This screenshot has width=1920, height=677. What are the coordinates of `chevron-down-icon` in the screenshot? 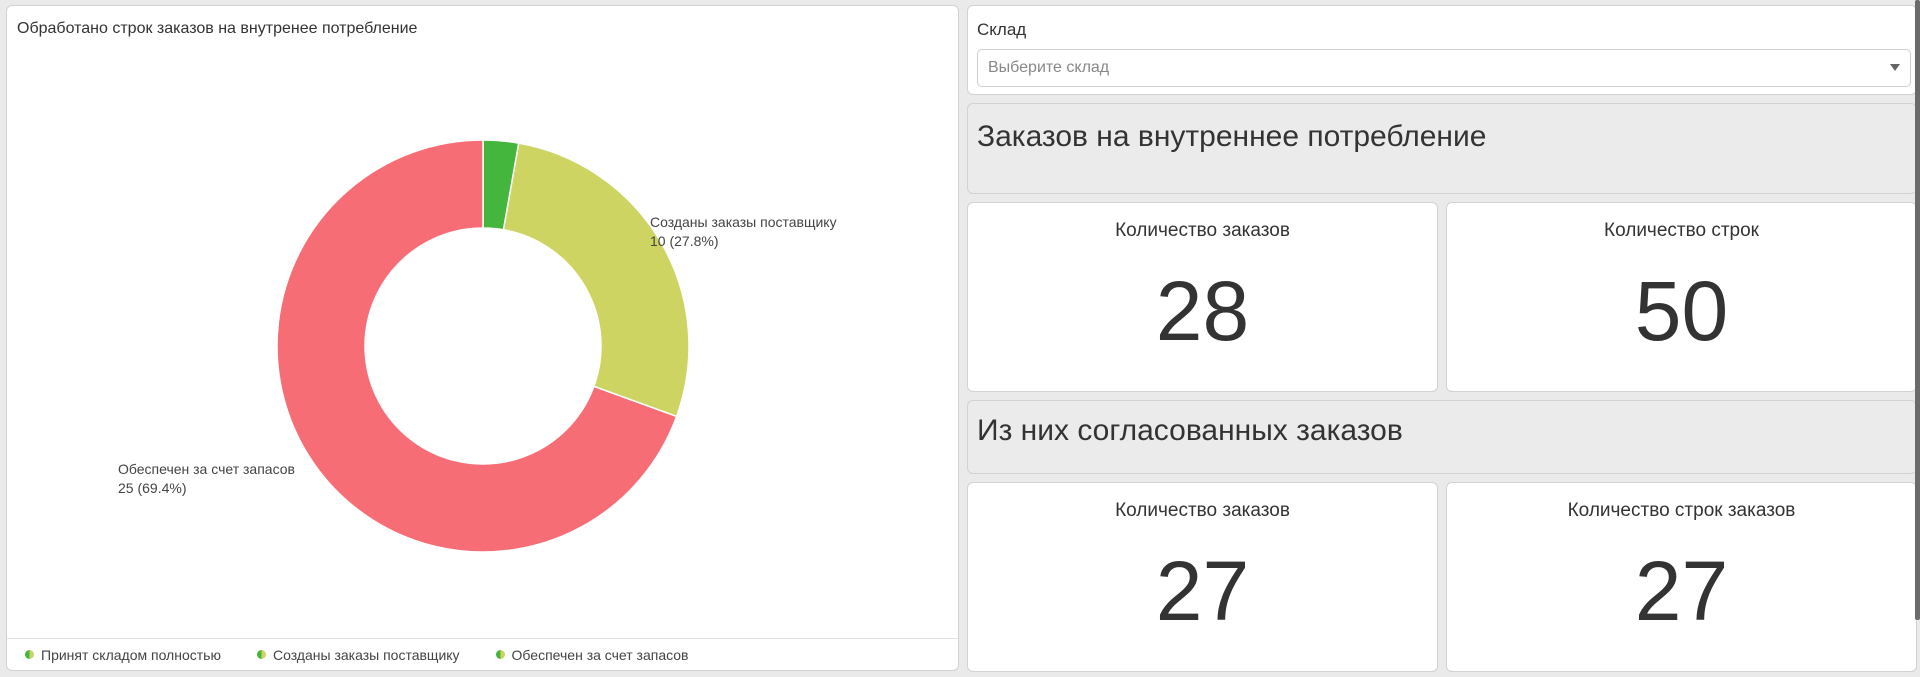 It's located at (1895, 67).